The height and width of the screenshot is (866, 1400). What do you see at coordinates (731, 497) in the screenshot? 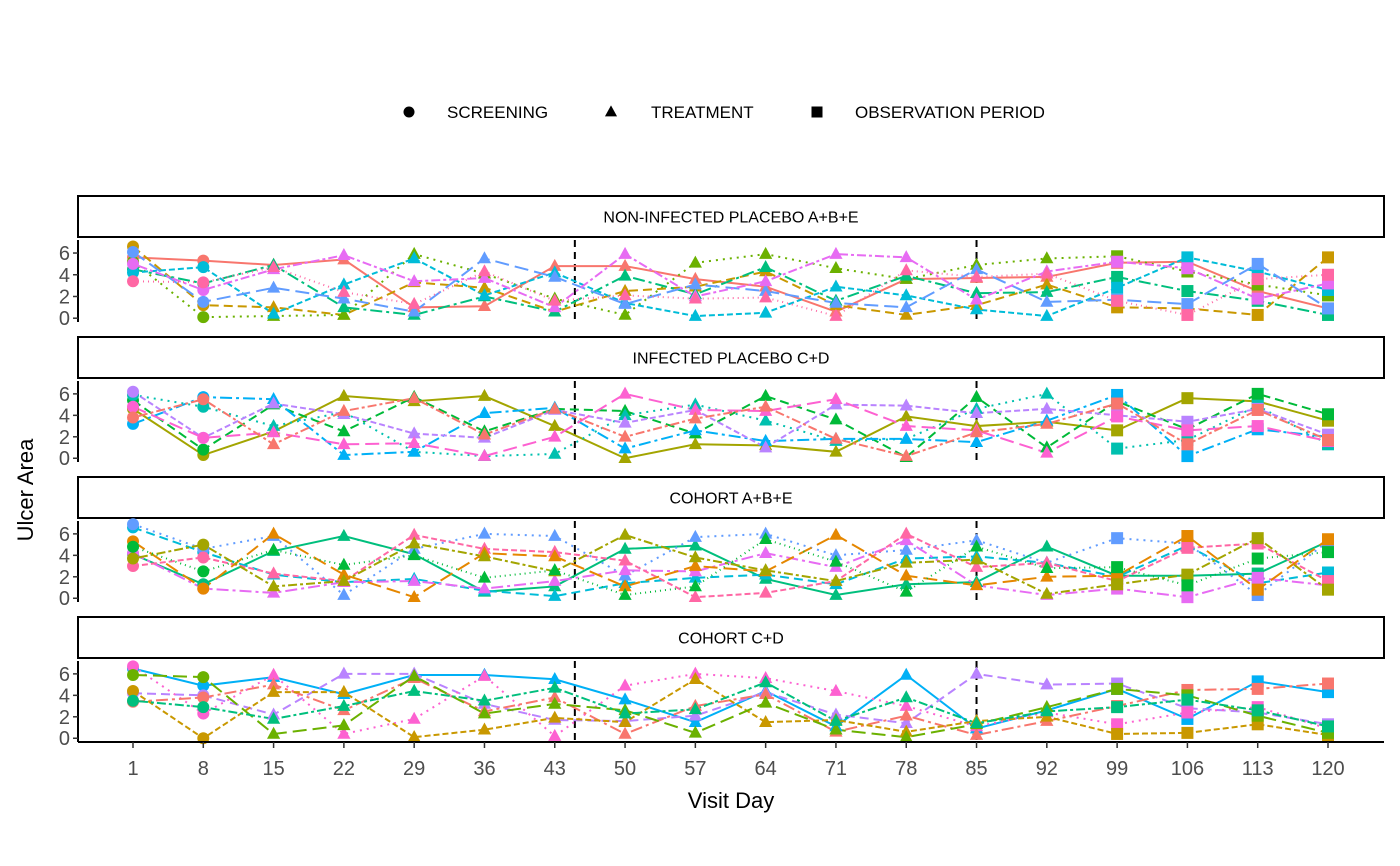
I see `facet-strip` at bounding box center [731, 497].